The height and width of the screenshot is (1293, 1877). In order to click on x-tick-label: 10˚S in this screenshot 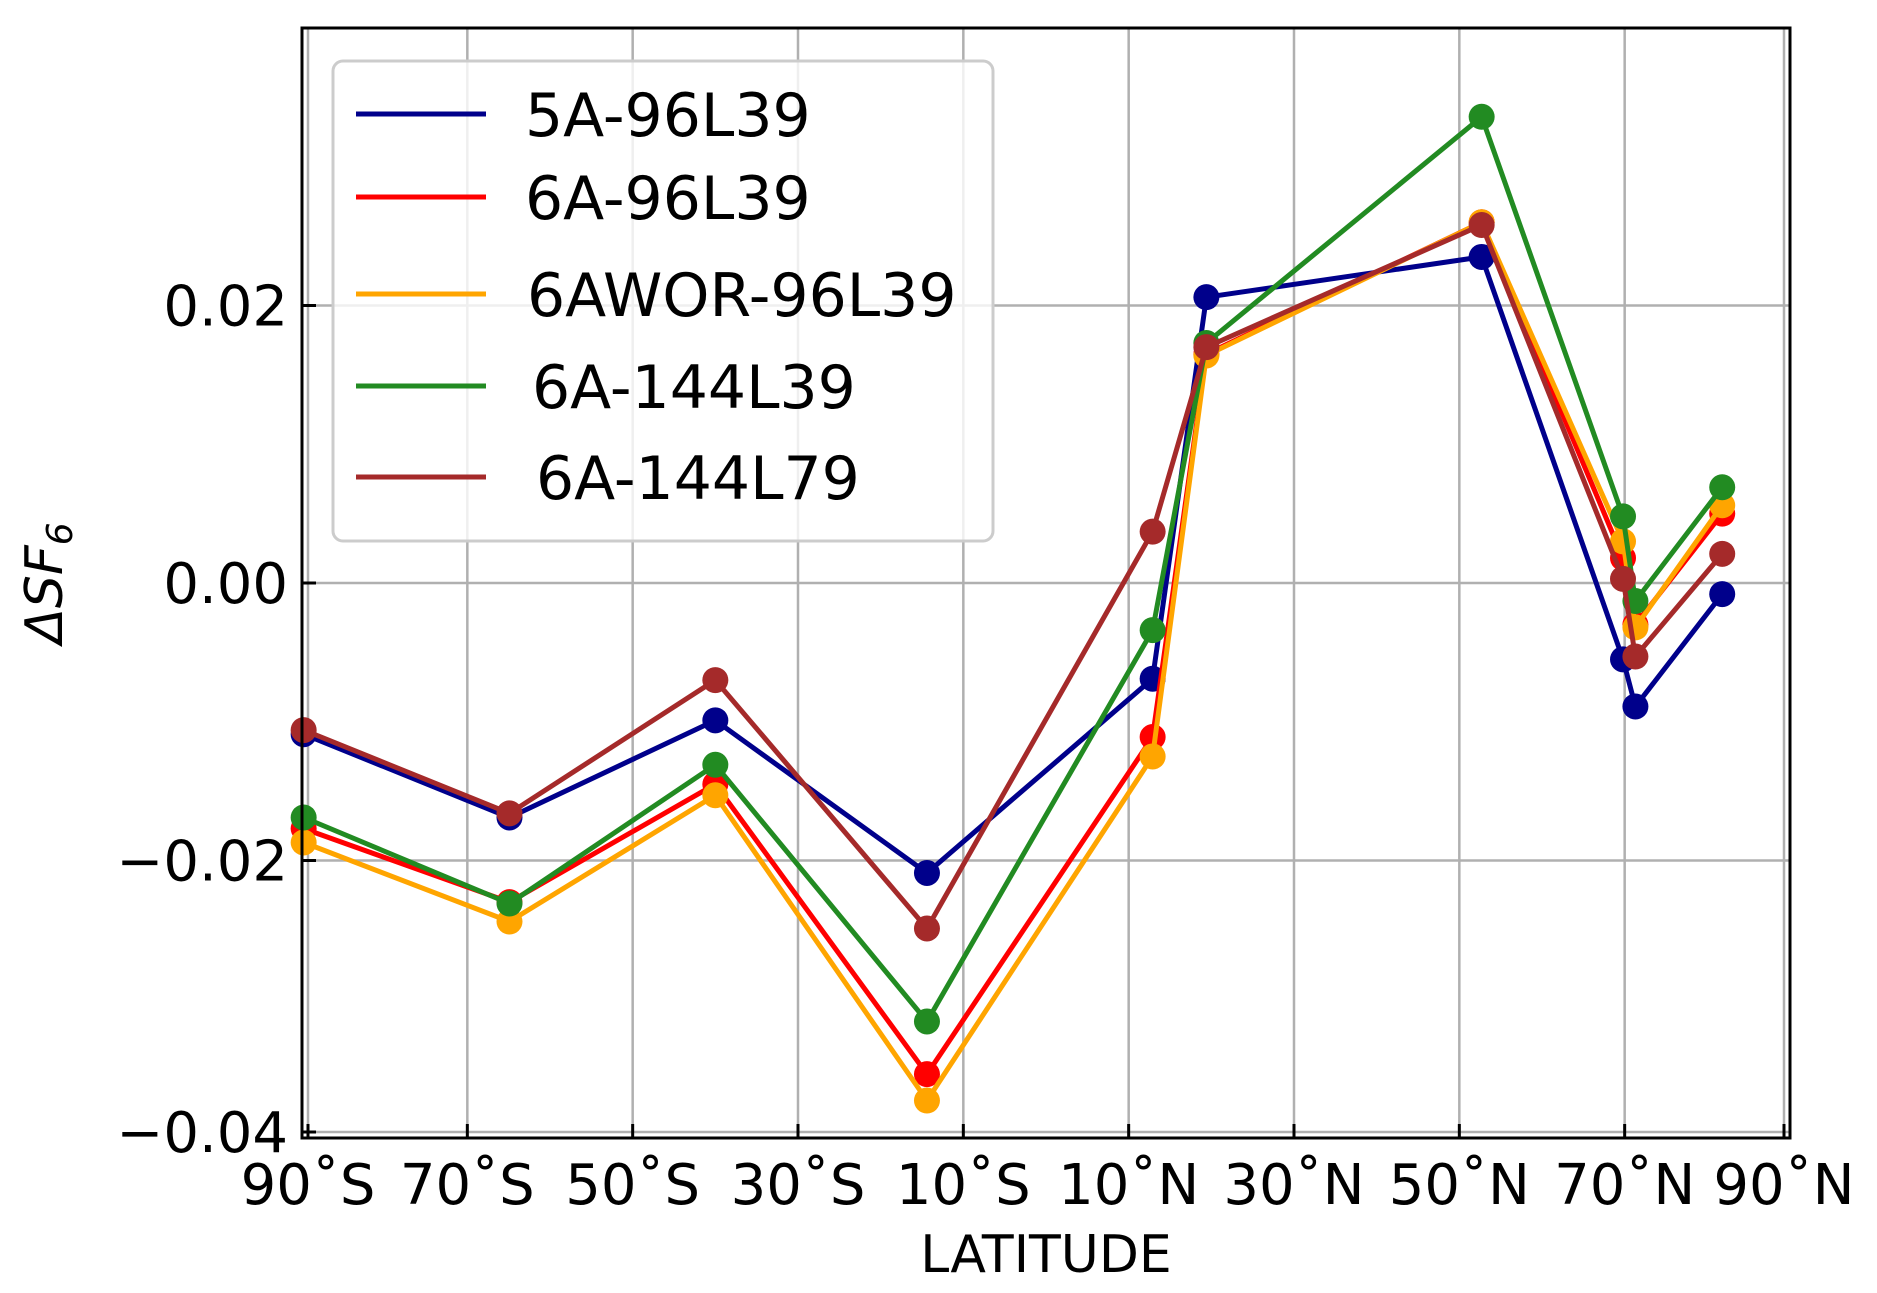, I will do `click(963, 1185)`.